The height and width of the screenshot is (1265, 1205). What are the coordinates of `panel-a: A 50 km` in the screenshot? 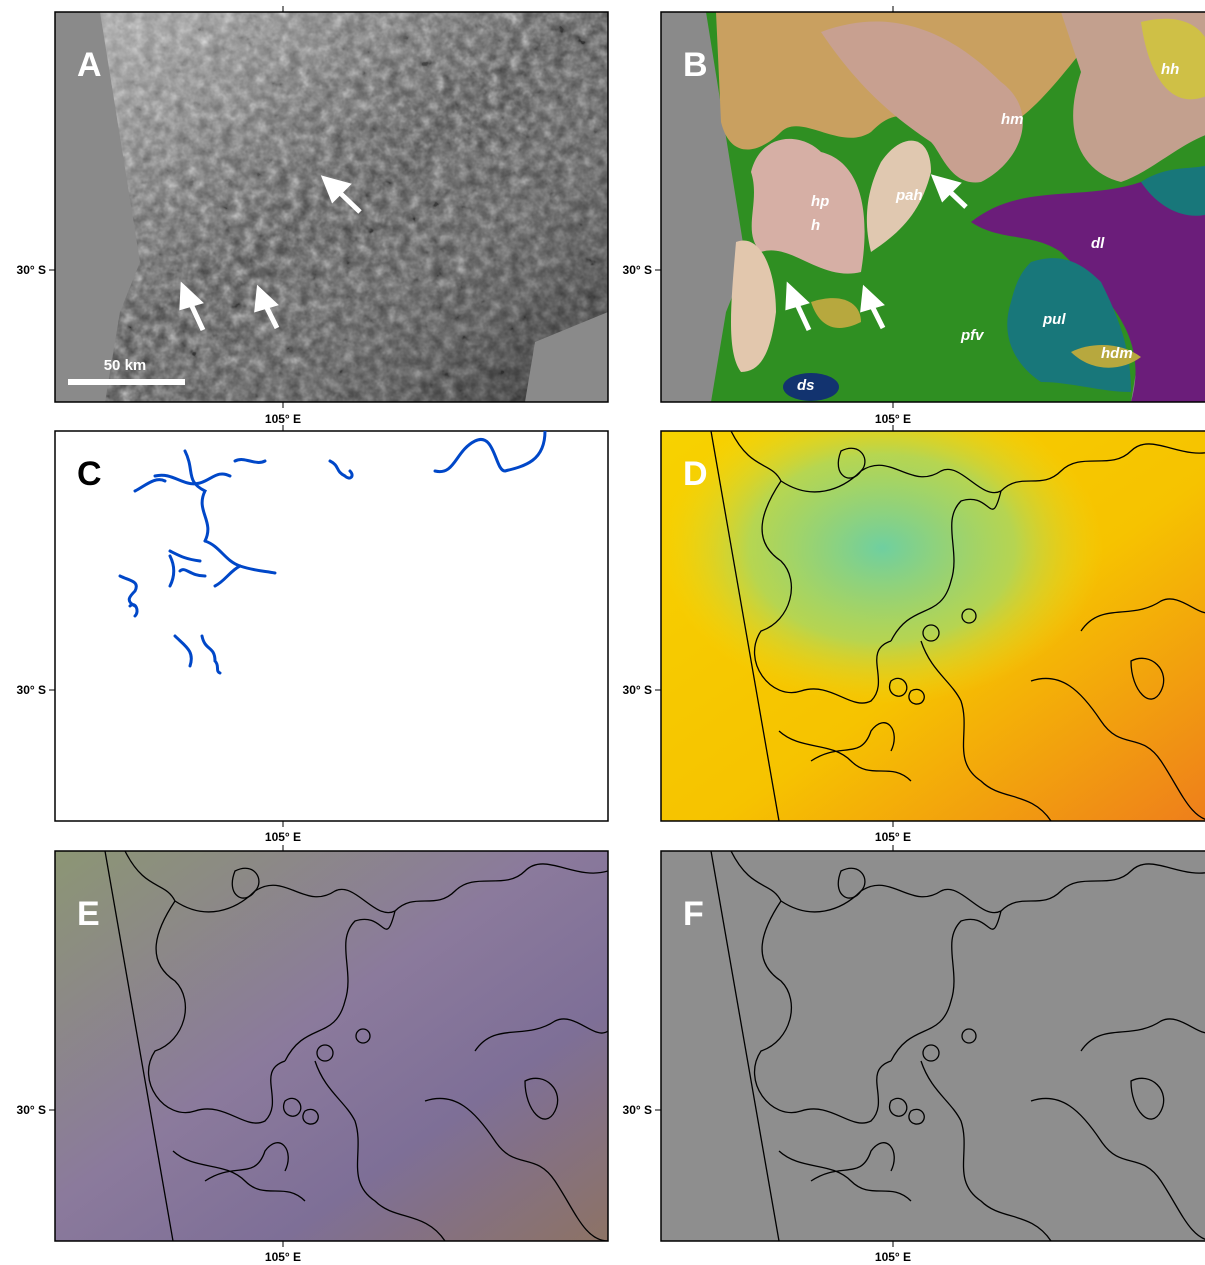 It's located at (331, 207).